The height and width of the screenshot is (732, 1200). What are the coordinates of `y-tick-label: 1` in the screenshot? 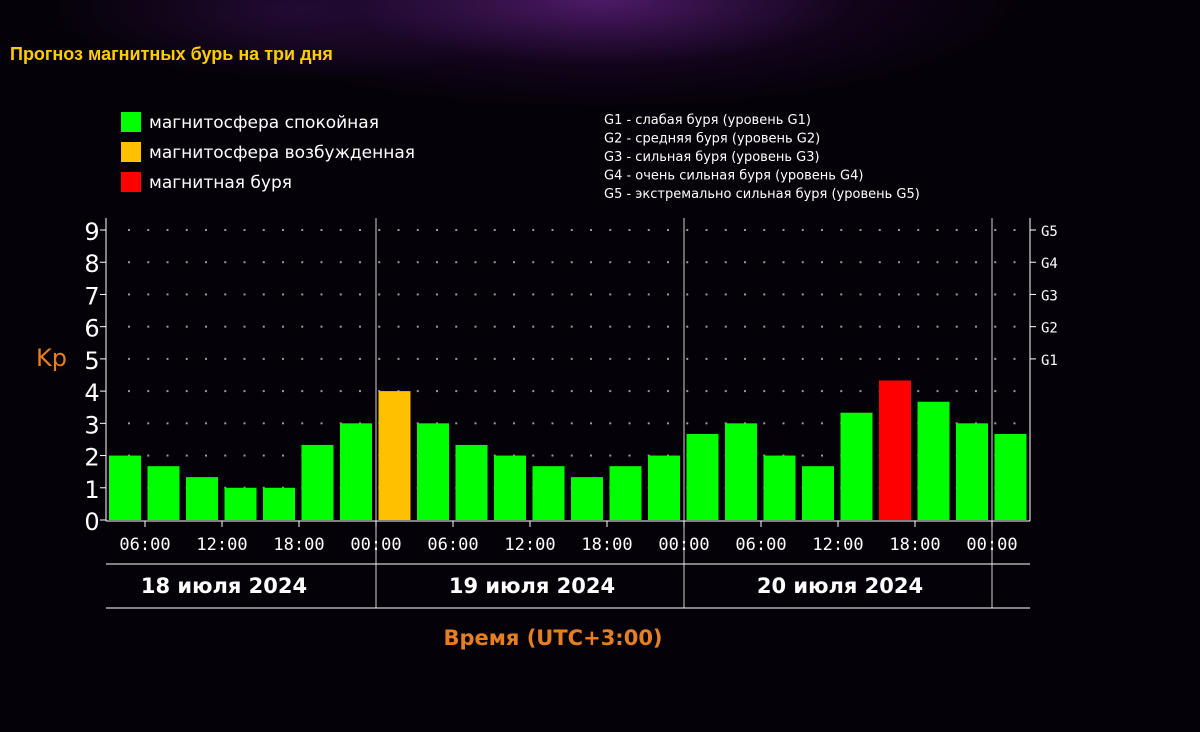 It's located at (91, 490).